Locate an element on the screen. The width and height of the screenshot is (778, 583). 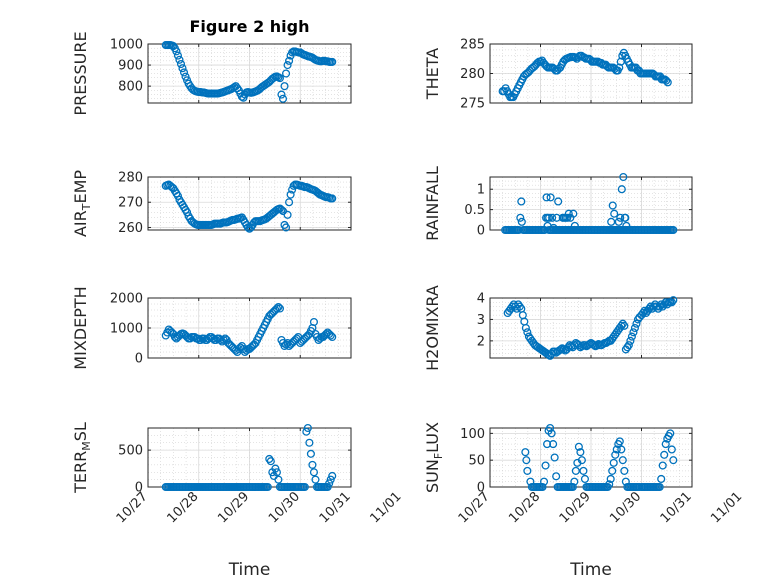
y-tick-label: 2000 is located at coordinates (126, 299).